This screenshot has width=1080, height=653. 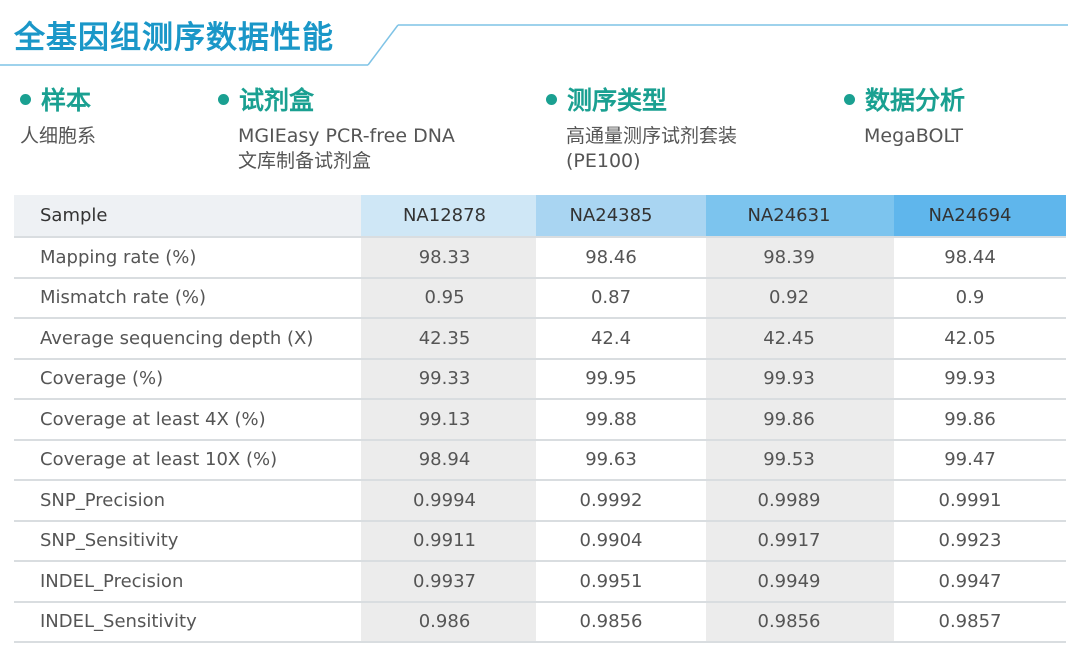 I want to click on table-cell: 0.9, so click(x=980, y=297).